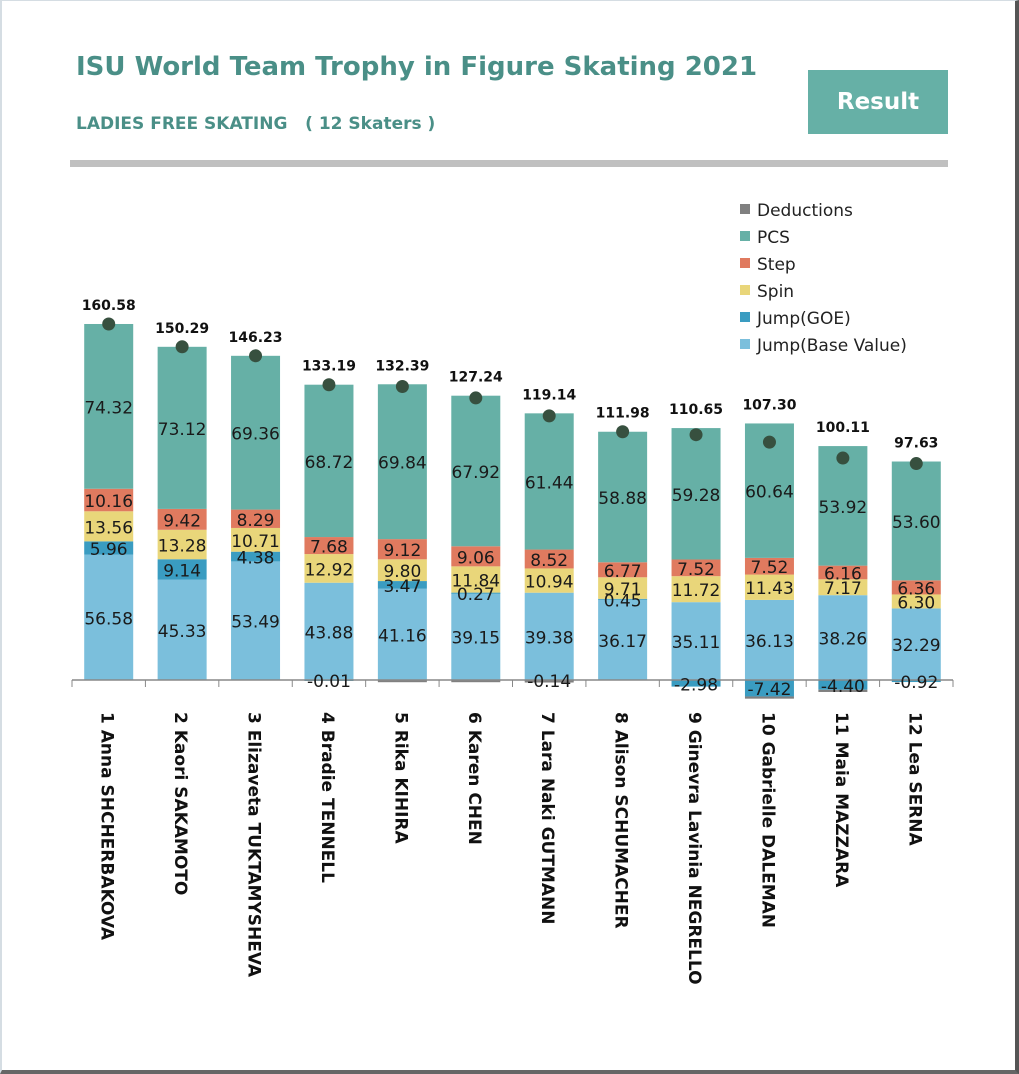 The width and height of the screenshot is (1019, 1074). I want to click on legend-item: Deductions, so click(823, 210).